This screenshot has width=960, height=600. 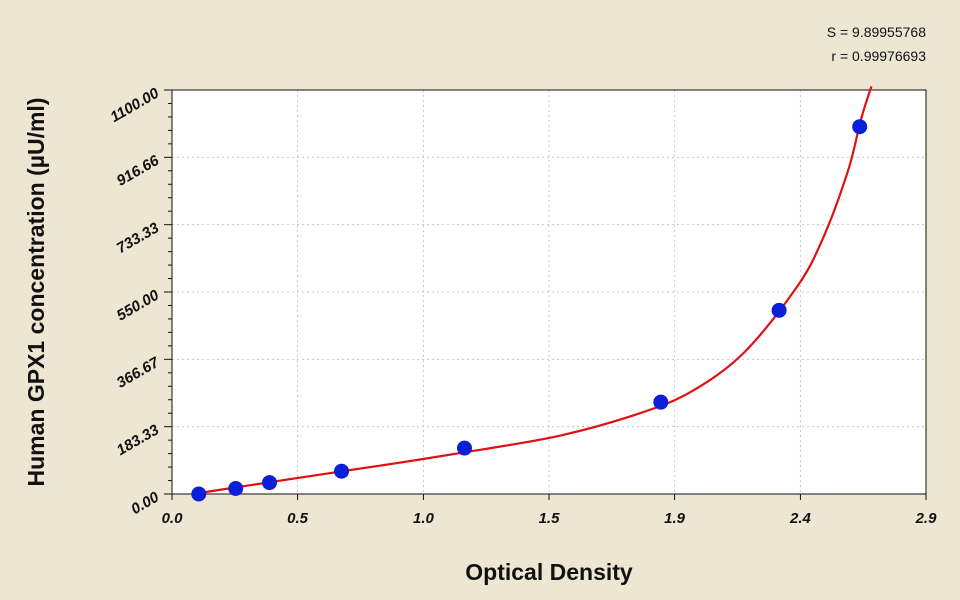 What do you see at coordinates (138, 373) in the screenshot?
I see `y-tick-label: 366.67` at bounding box center [138, 373].